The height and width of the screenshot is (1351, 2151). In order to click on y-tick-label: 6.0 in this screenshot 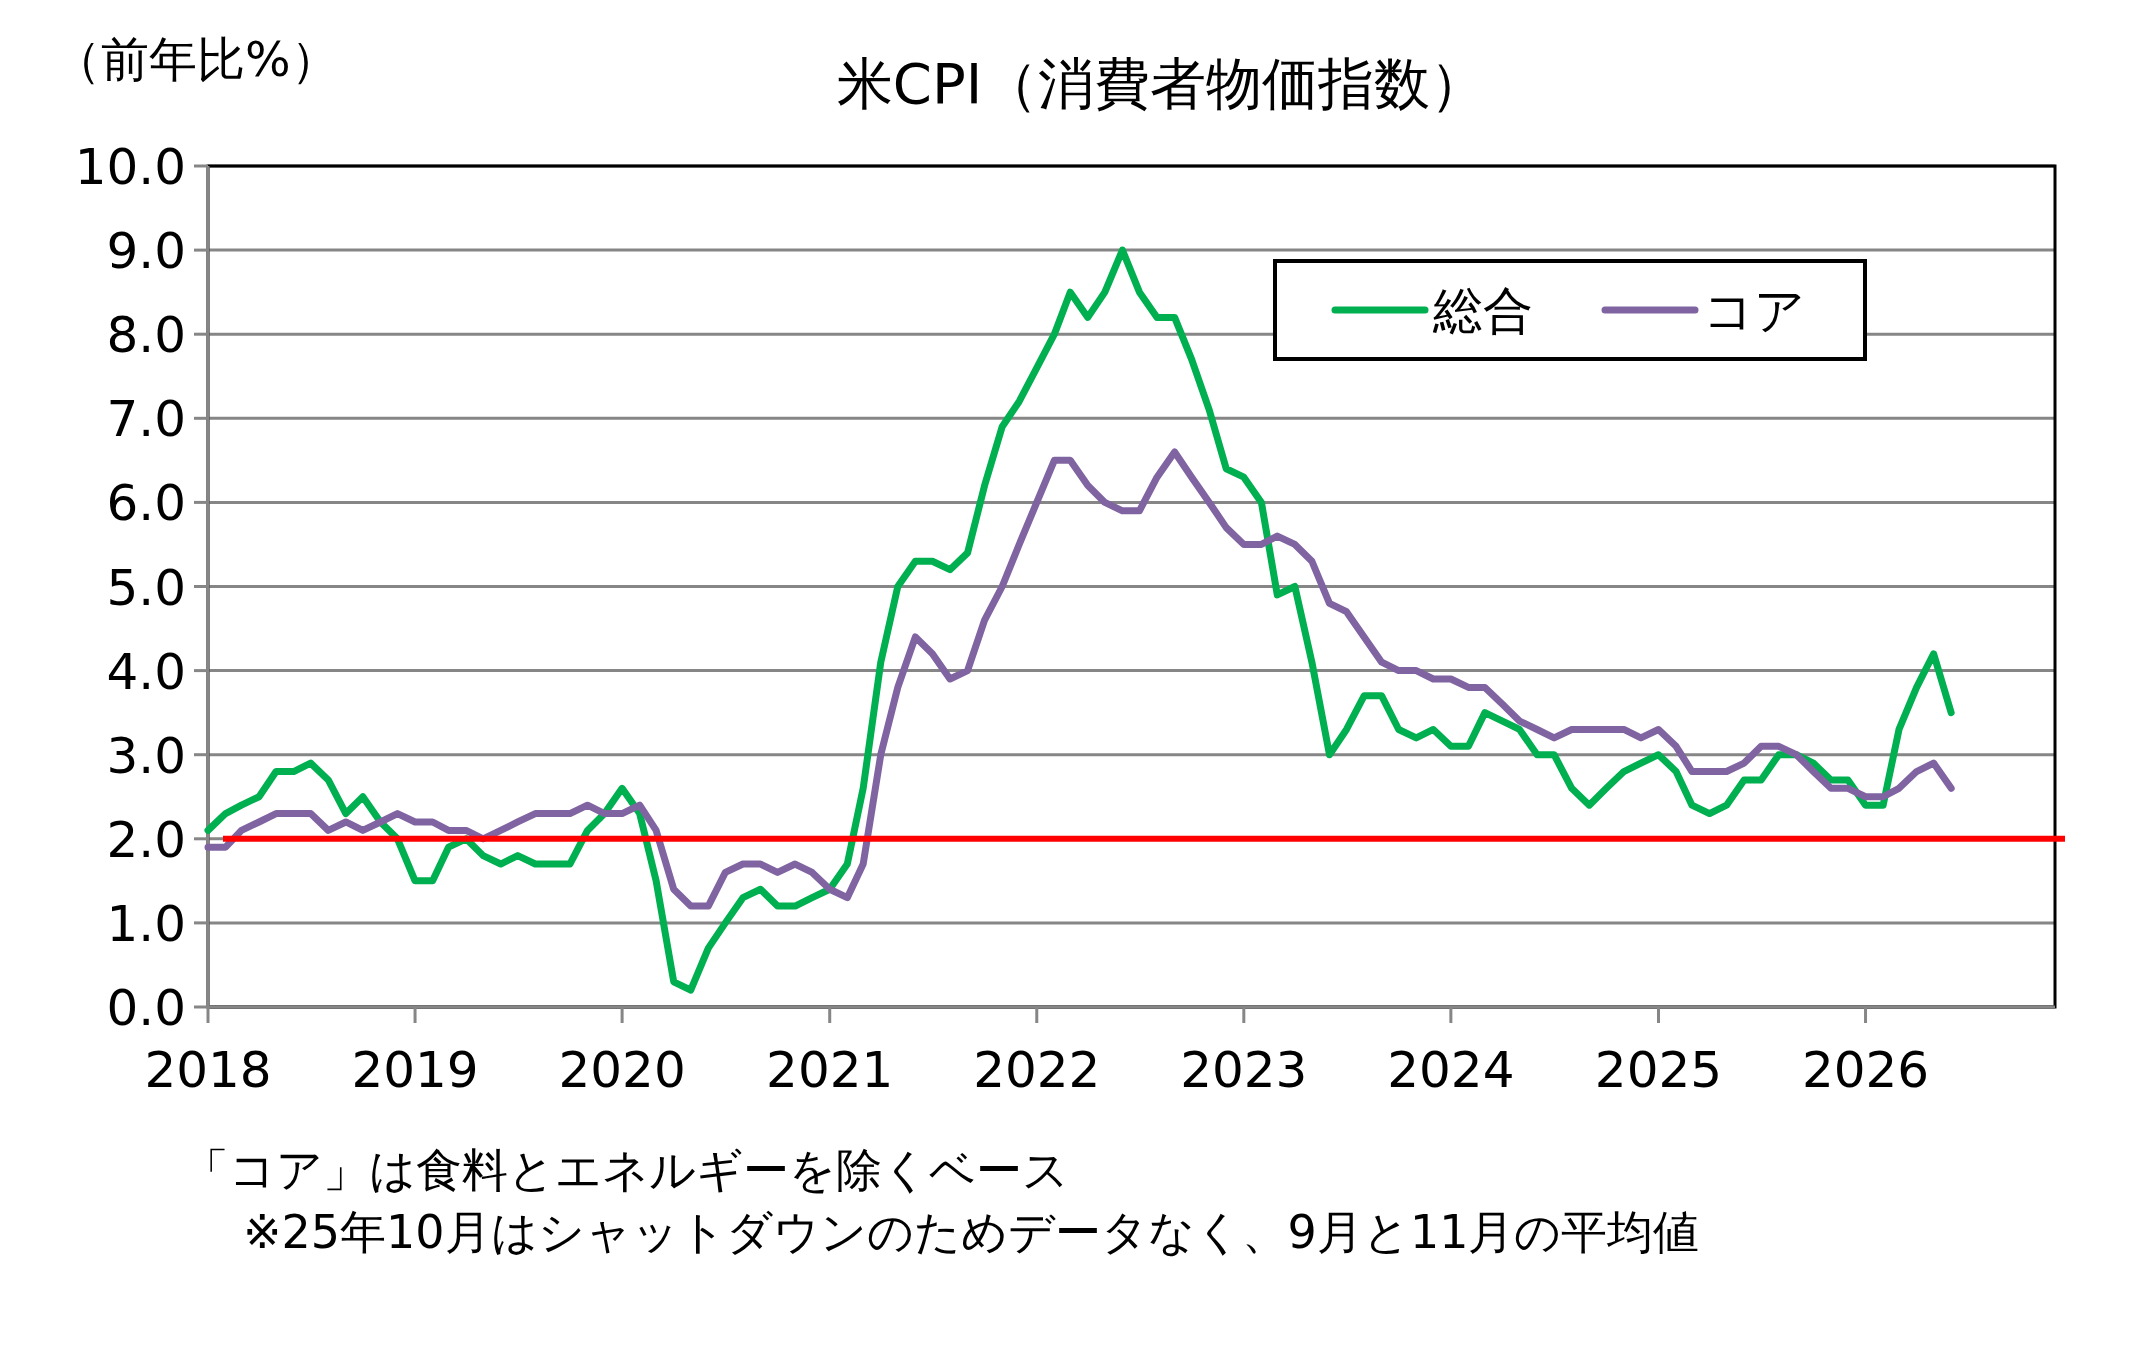, I will do `click(146, 503)`.